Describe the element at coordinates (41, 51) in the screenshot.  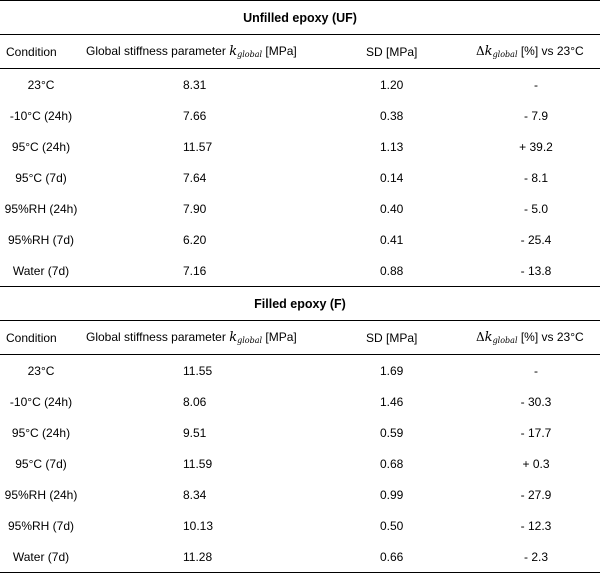
I see `uf-header-condition: Condition` at that location.